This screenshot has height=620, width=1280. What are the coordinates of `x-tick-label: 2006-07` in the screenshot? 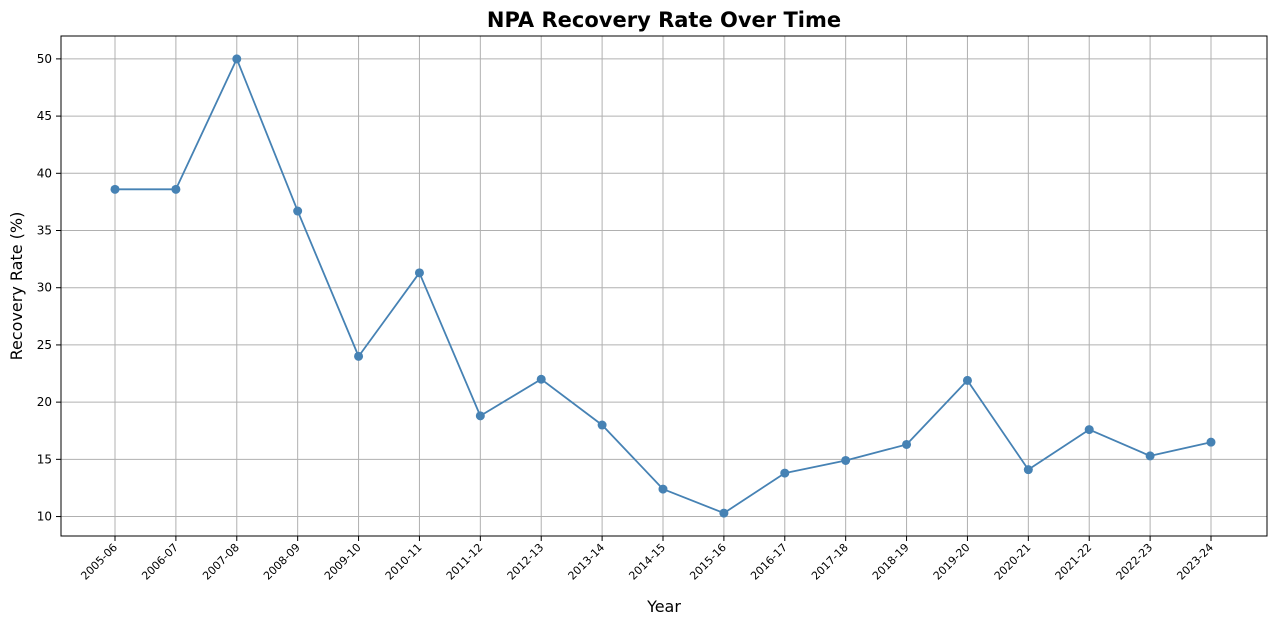 It's located at (160, 562).